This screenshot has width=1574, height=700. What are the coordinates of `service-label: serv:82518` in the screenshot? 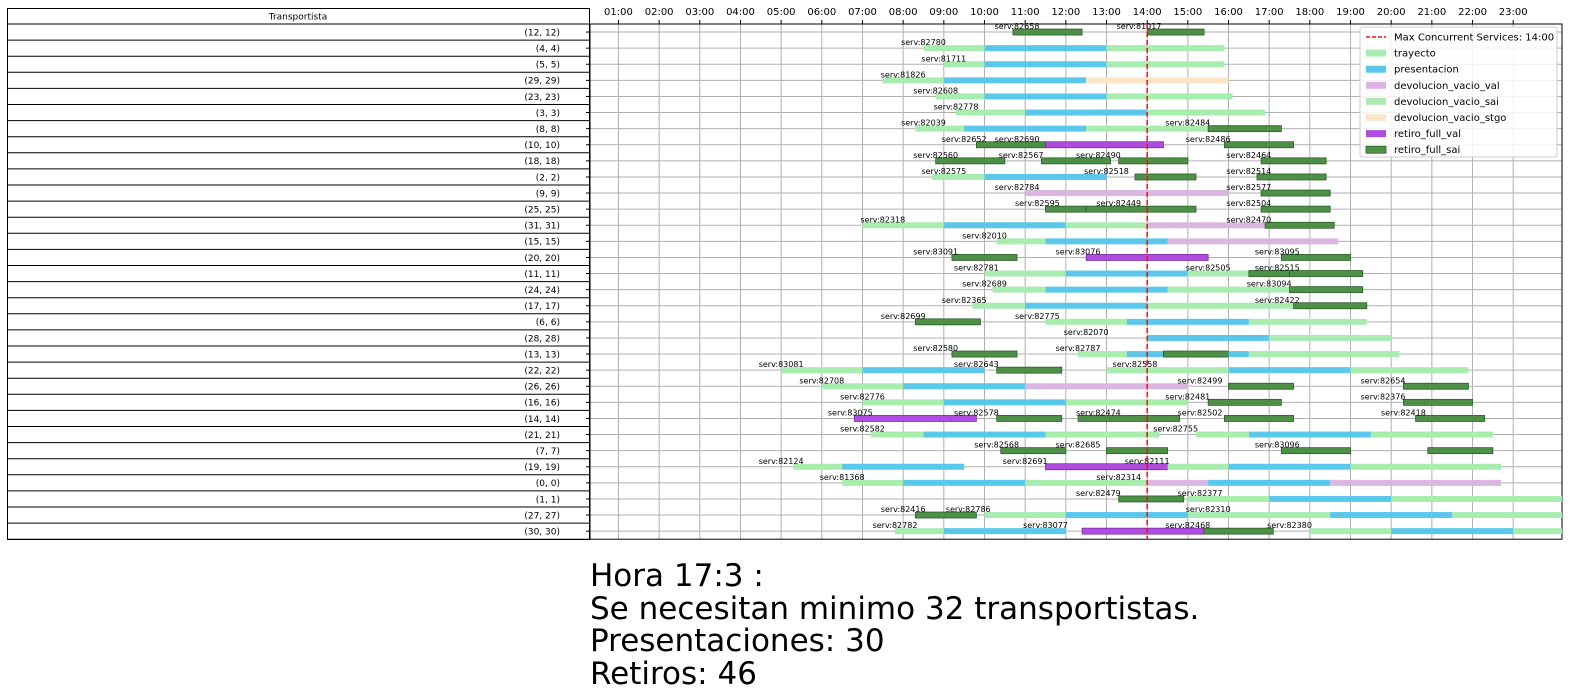 It's located at (1106, 171).